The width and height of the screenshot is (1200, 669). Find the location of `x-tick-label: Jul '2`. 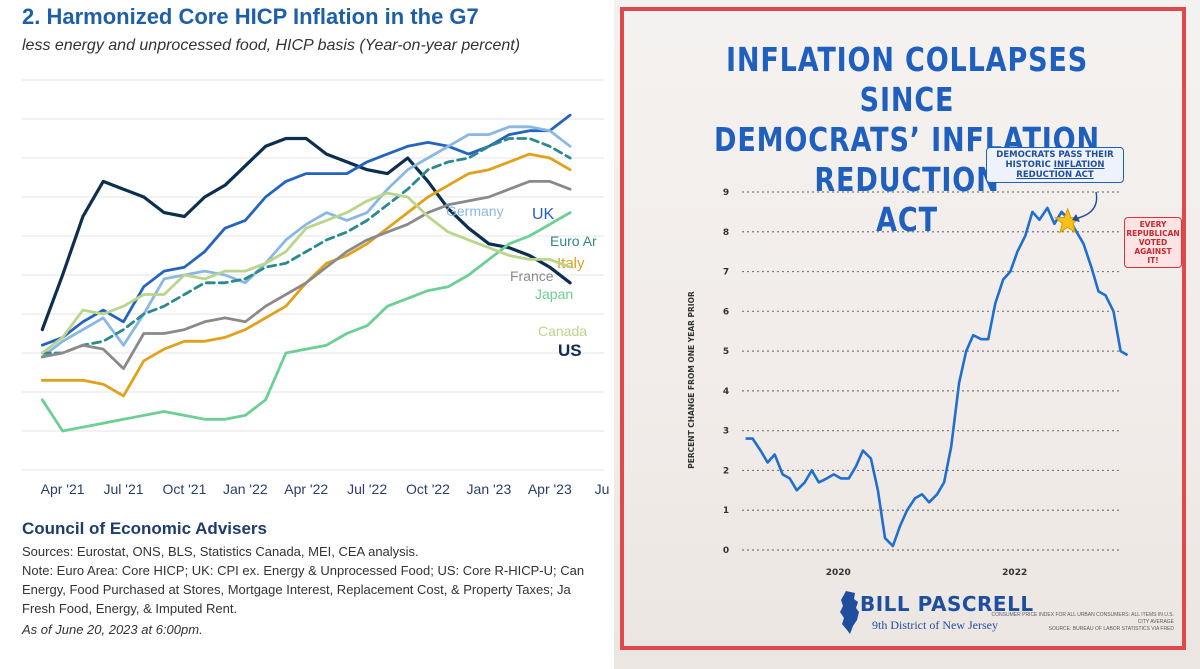

x-tick-label: Jul '2 is located at coordinates (602, 489).